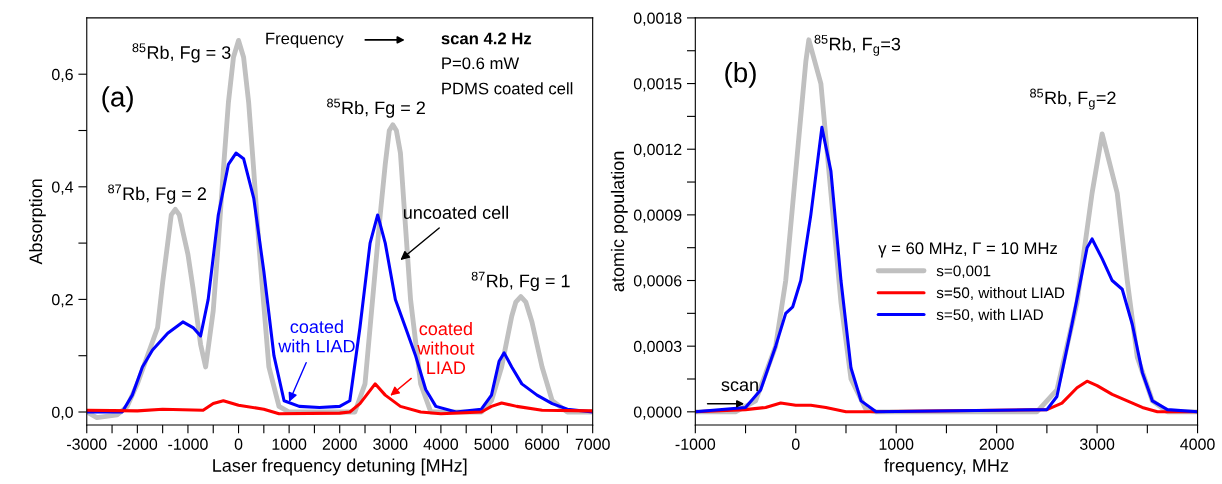  Describe the element at coordinates (455, 212) in the screenshot. I see `annotation: uncoated cell` at that location.